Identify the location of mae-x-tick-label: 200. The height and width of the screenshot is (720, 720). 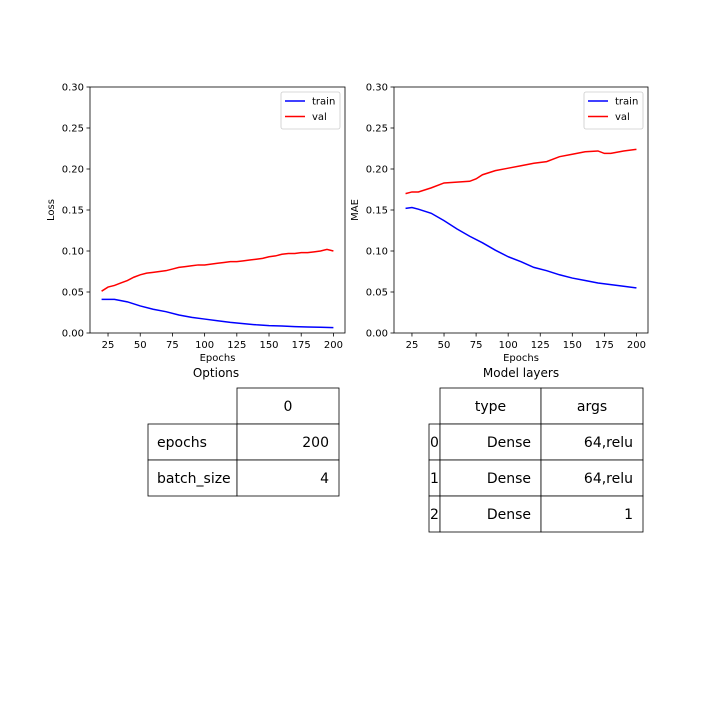
(636, 345).